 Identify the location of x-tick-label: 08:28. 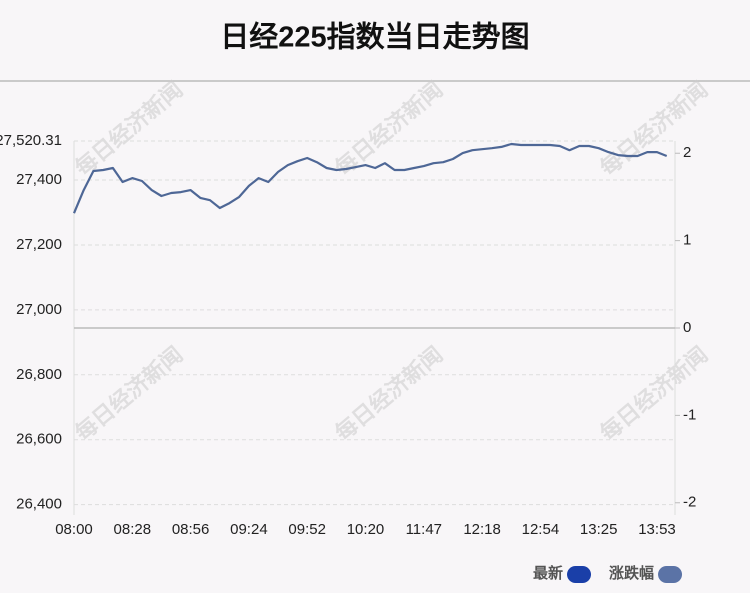
(133, 529).